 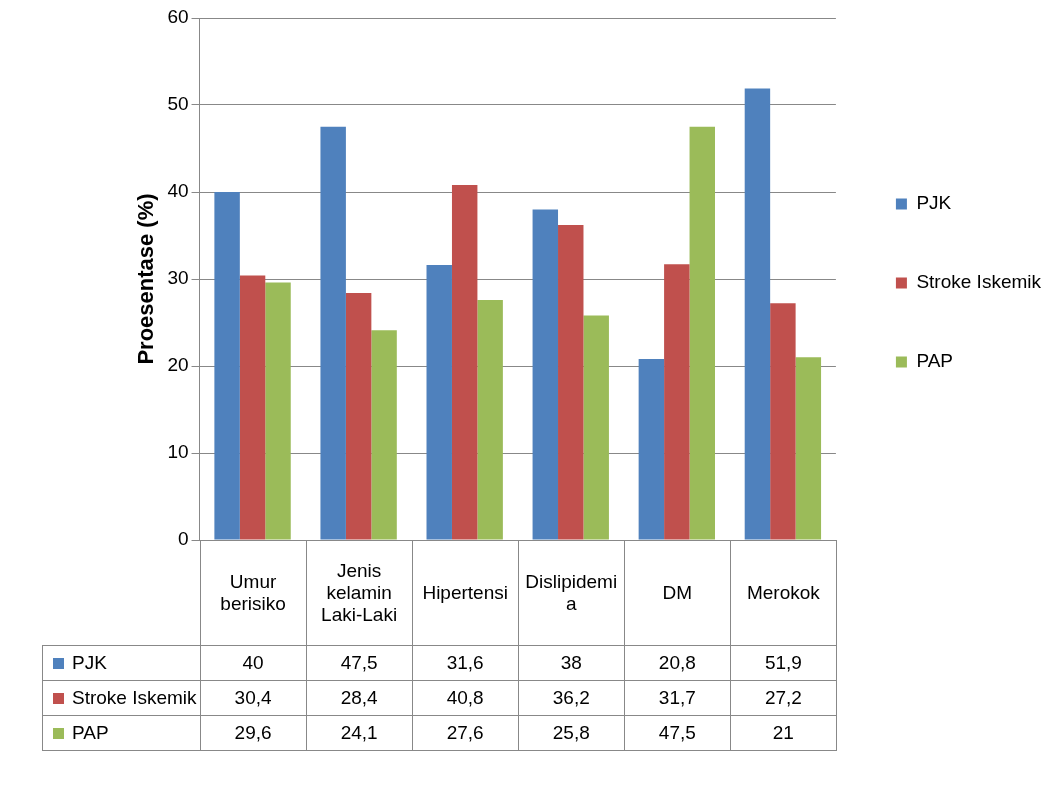 What do you see at coordinates (571, 663) in the screenshot?
I see `data-label: 38` at bounding box center [571, 663].